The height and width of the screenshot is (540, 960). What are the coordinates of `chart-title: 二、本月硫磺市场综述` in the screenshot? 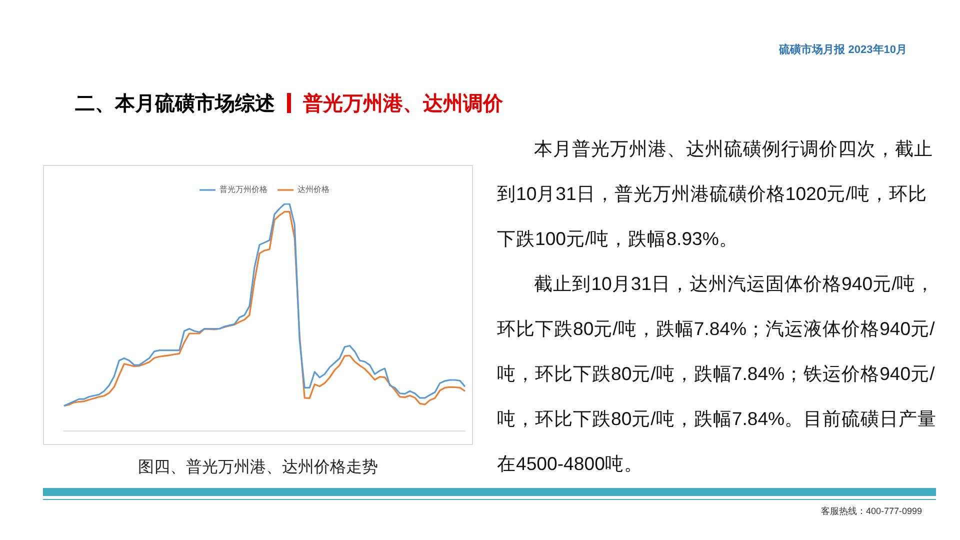 It's located at (175, 104).